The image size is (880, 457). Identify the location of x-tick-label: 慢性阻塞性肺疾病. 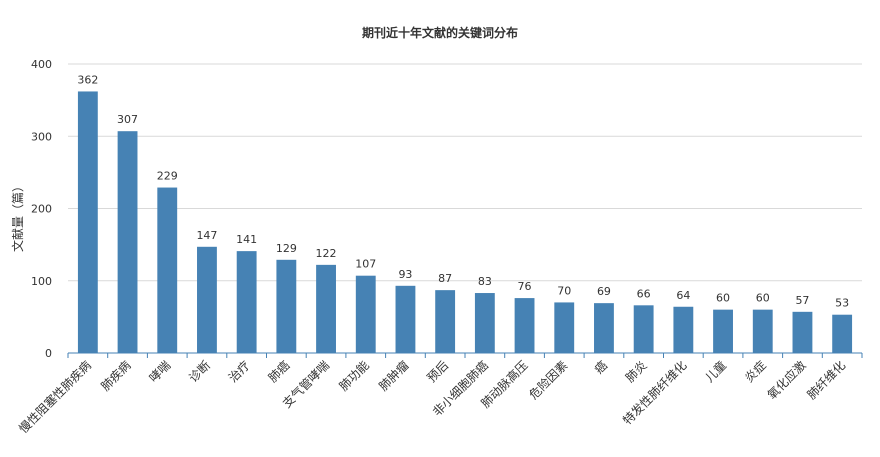
(54, 397).